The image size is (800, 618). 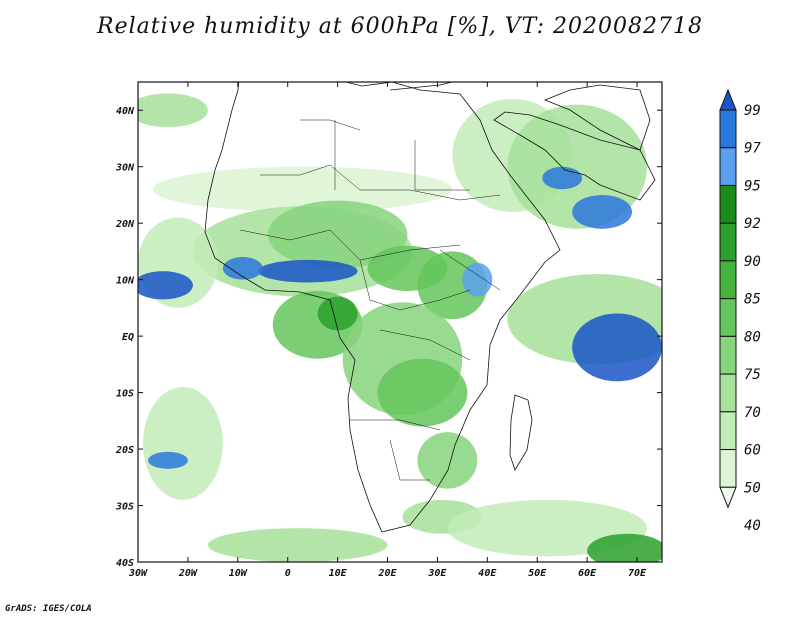 I want to click on colorbar-label: 40, so click(x=752, y=526).